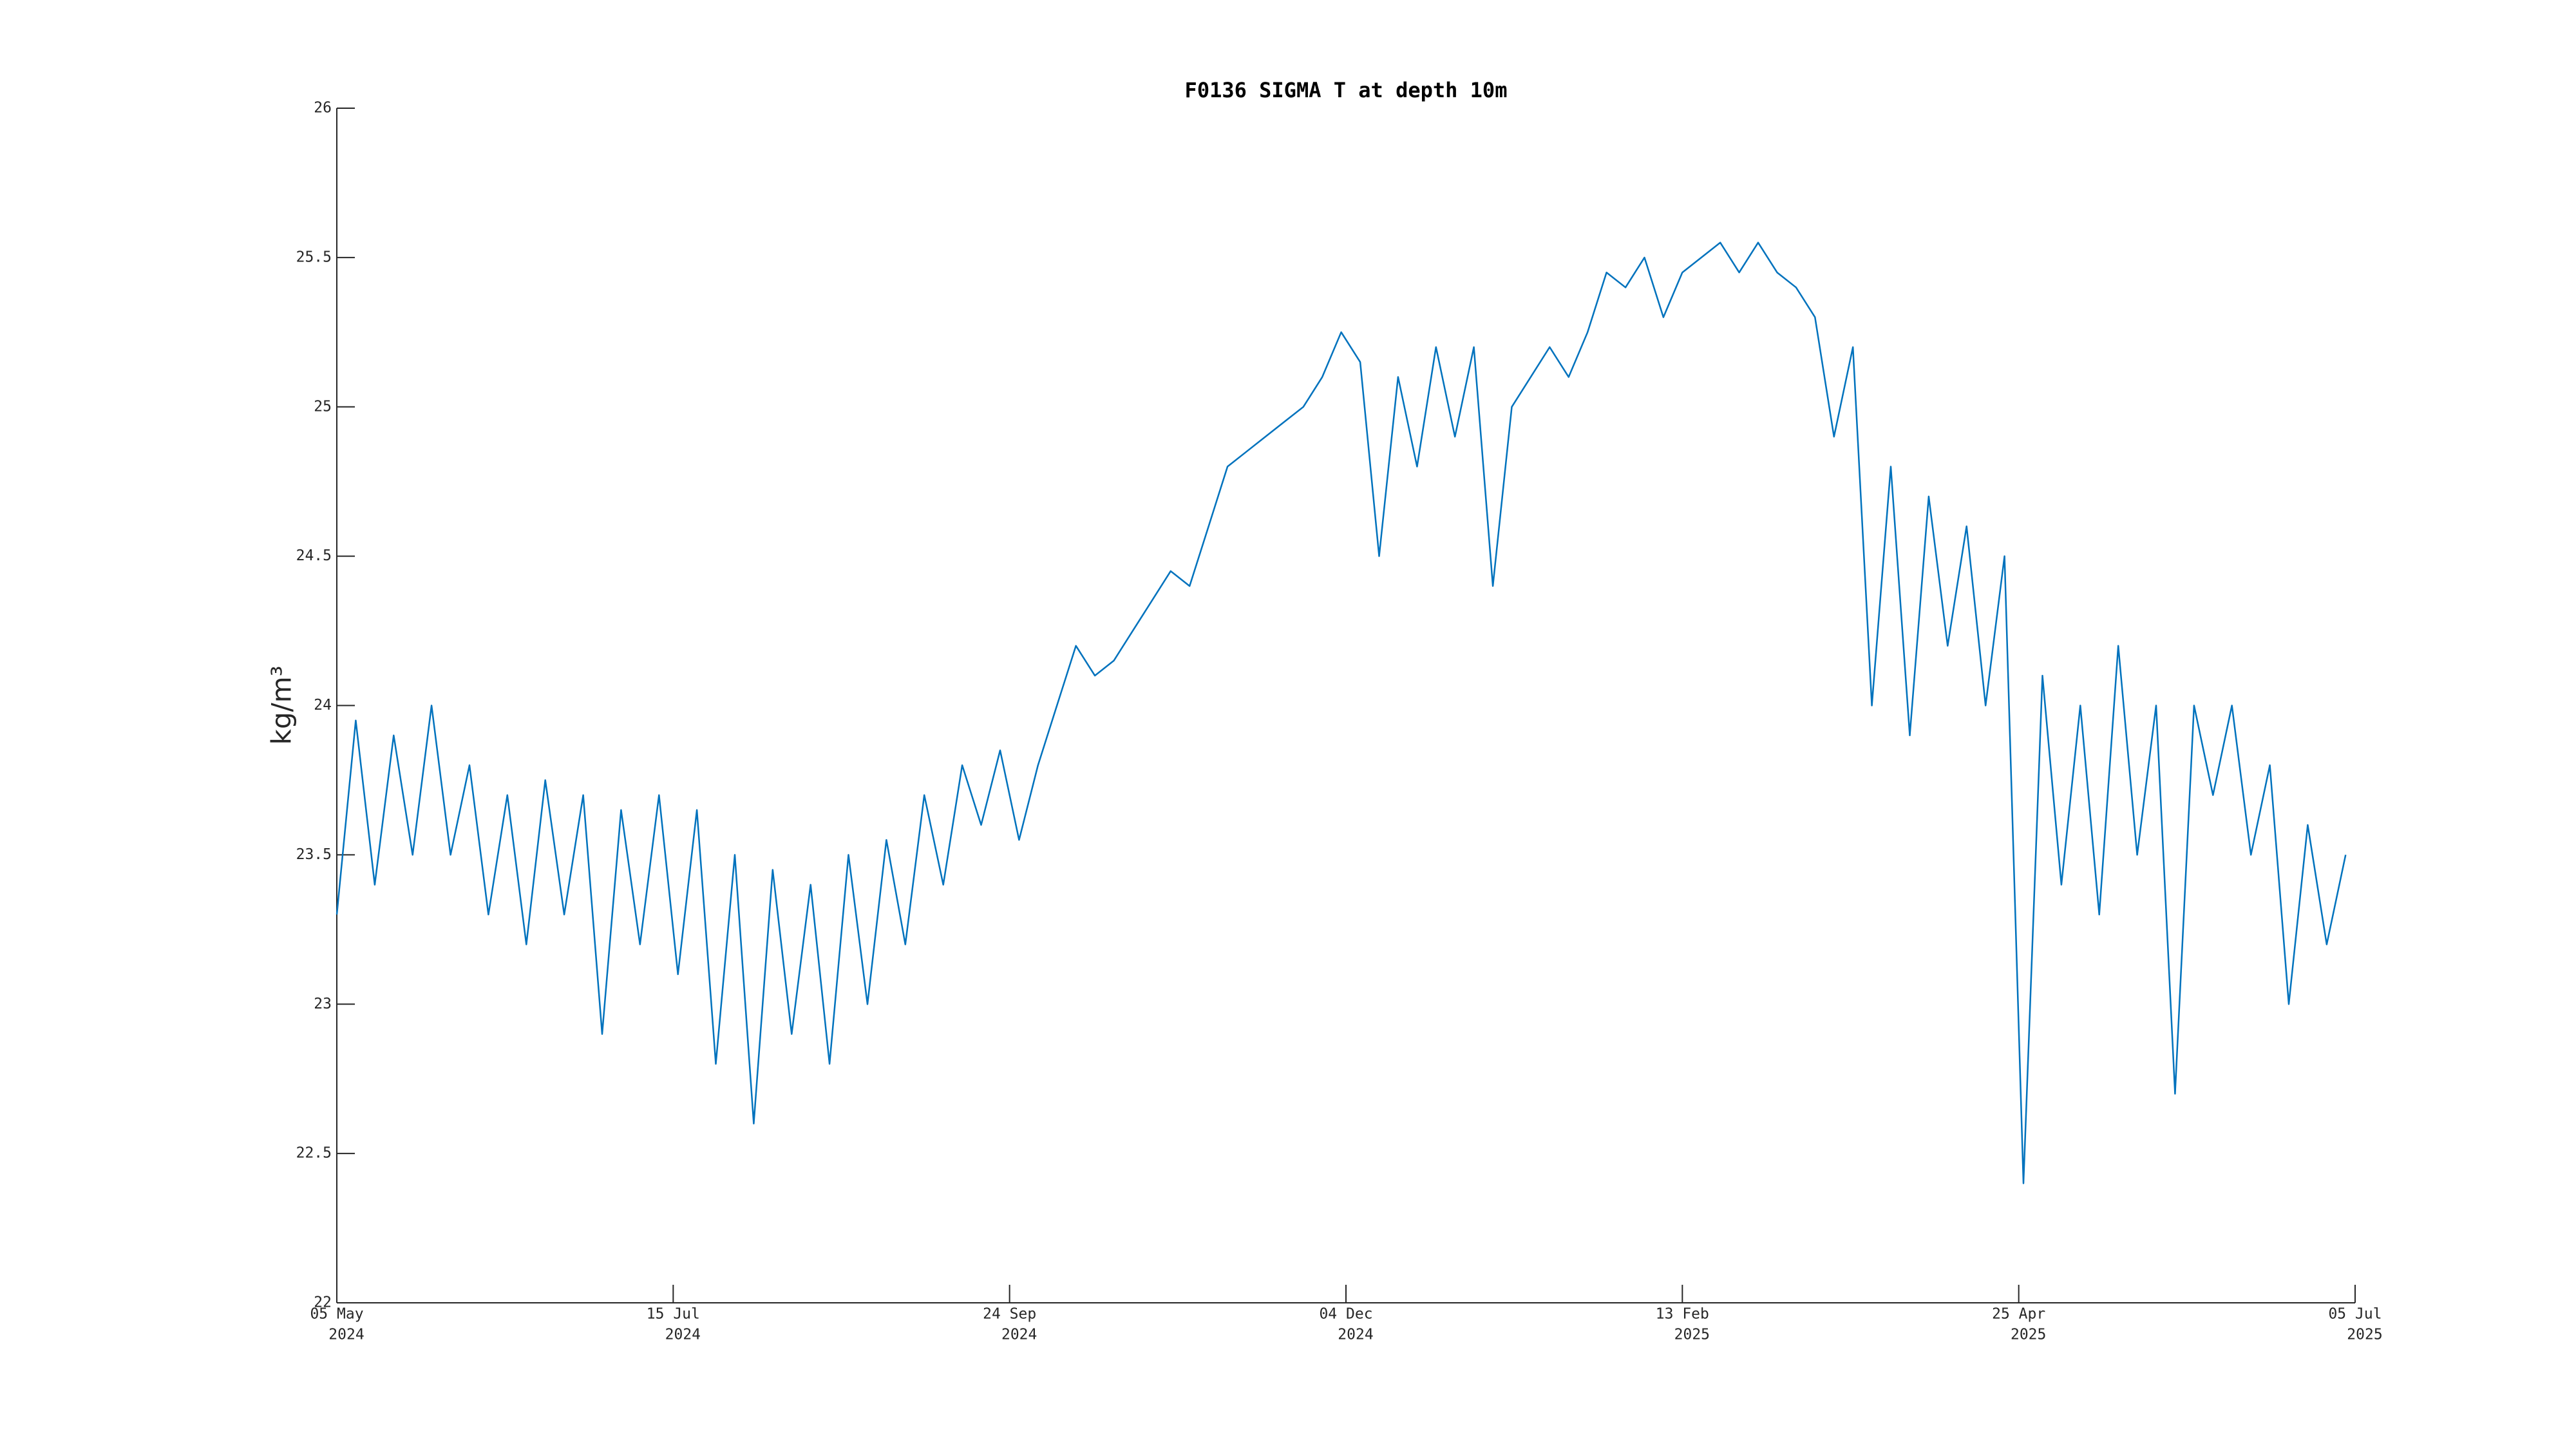  What do you see at coordinates (674, 1315) in the screenshot?
I see `x-tick-label: 15 Jul` at bounding box center [674, 1315].